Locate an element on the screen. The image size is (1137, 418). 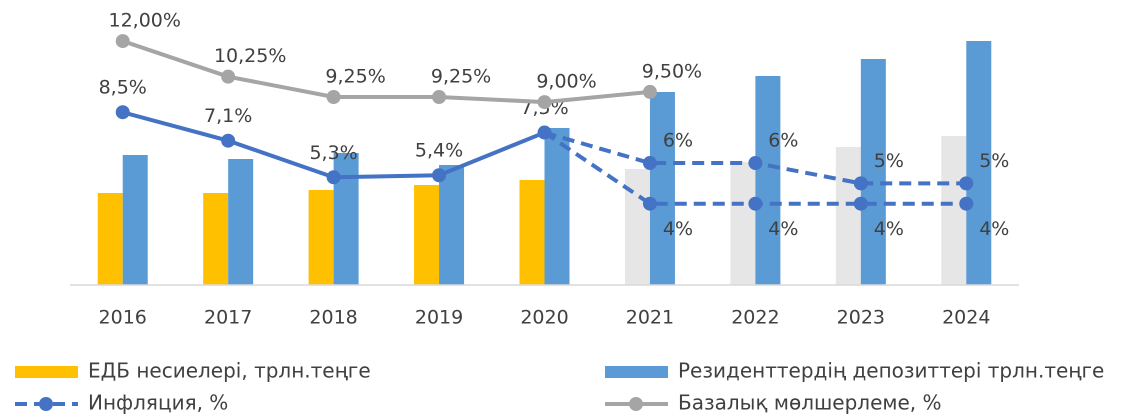
x-tick-label: 2019 is located at coordinates (439, 318).